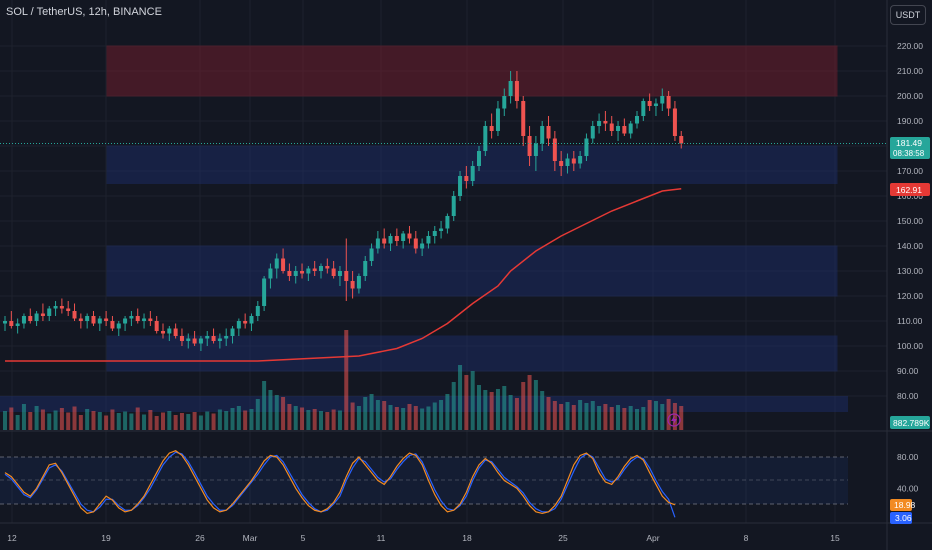  I want to click on time-axis: 12 19 26 Mar 5 11 18 25 Apr 8 15, so click(423, 538).